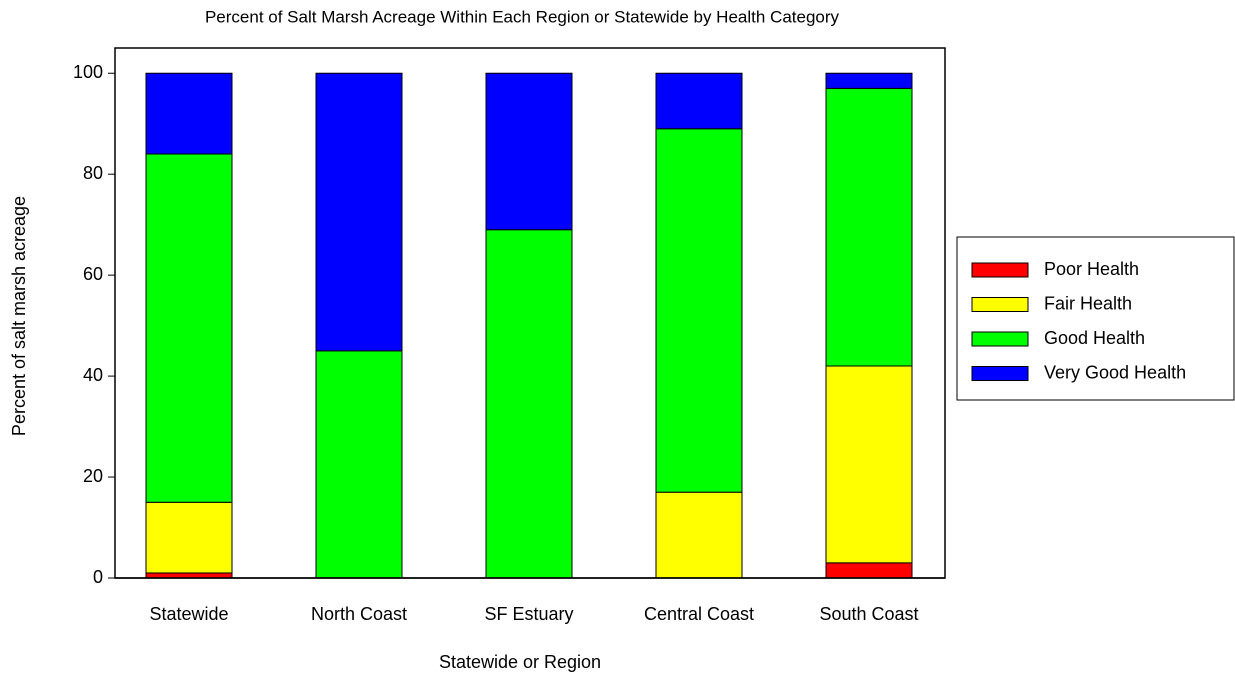  Describe the element at coordinates (699, 614) in the screenshot. I see `x-tick-label: Central Coast` at that location.